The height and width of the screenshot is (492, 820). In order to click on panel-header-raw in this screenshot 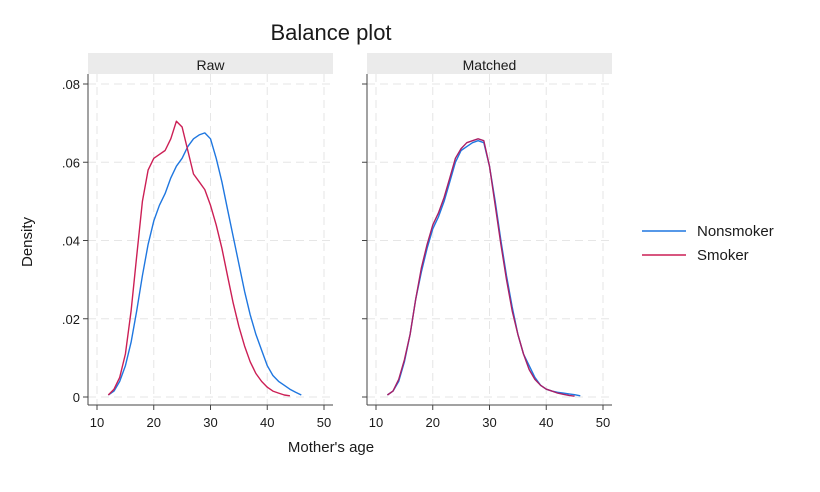, I will do `click(210, 63)`.